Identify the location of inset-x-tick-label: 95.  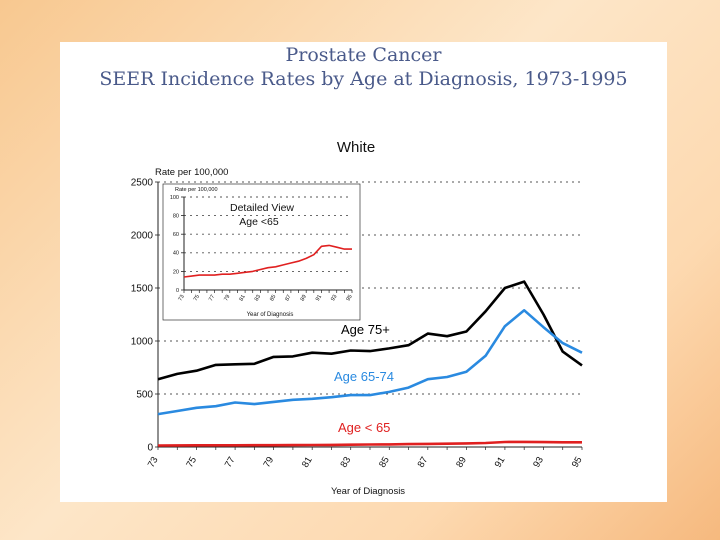
(349, 298).